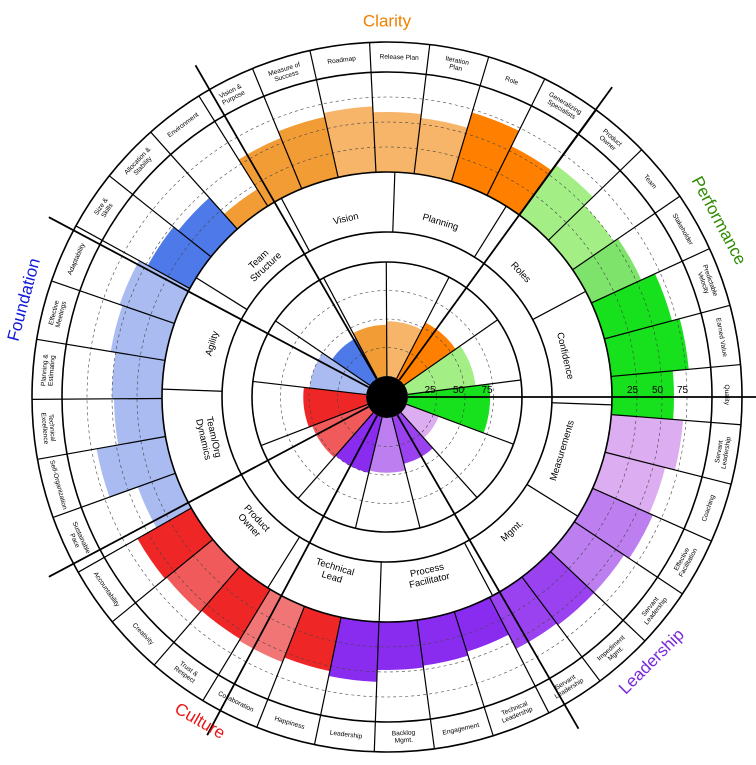 The height and width of the screenshot is (765, 756). What do you see at coordinates (613, 651) in the screenshot?
I see `outer-segment-label: ImpedimentMgmt.` at bounding box center [613, 651].